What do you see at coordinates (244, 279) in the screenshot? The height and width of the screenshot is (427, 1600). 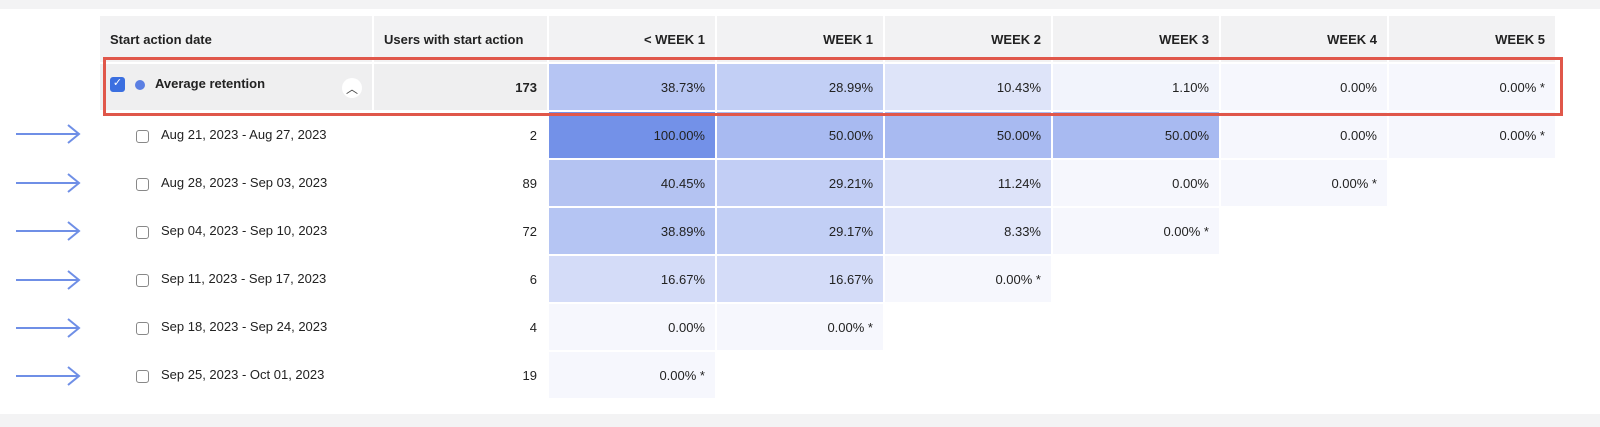 I see `cohort-label: Sep 11, 2023 - Sep 17, 2023` at bounding box center [244, 279].